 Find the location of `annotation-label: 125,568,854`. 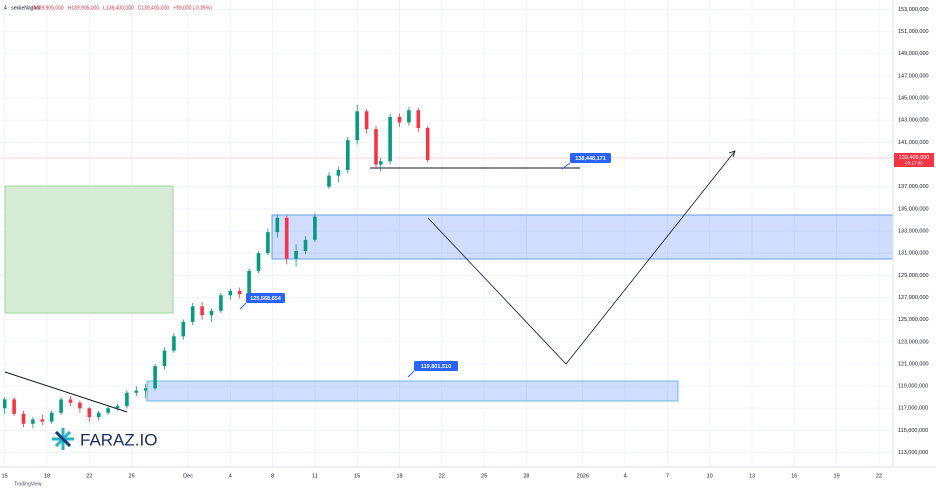

annotation-label: 125,568,854 is located at coordinates (266, 299).